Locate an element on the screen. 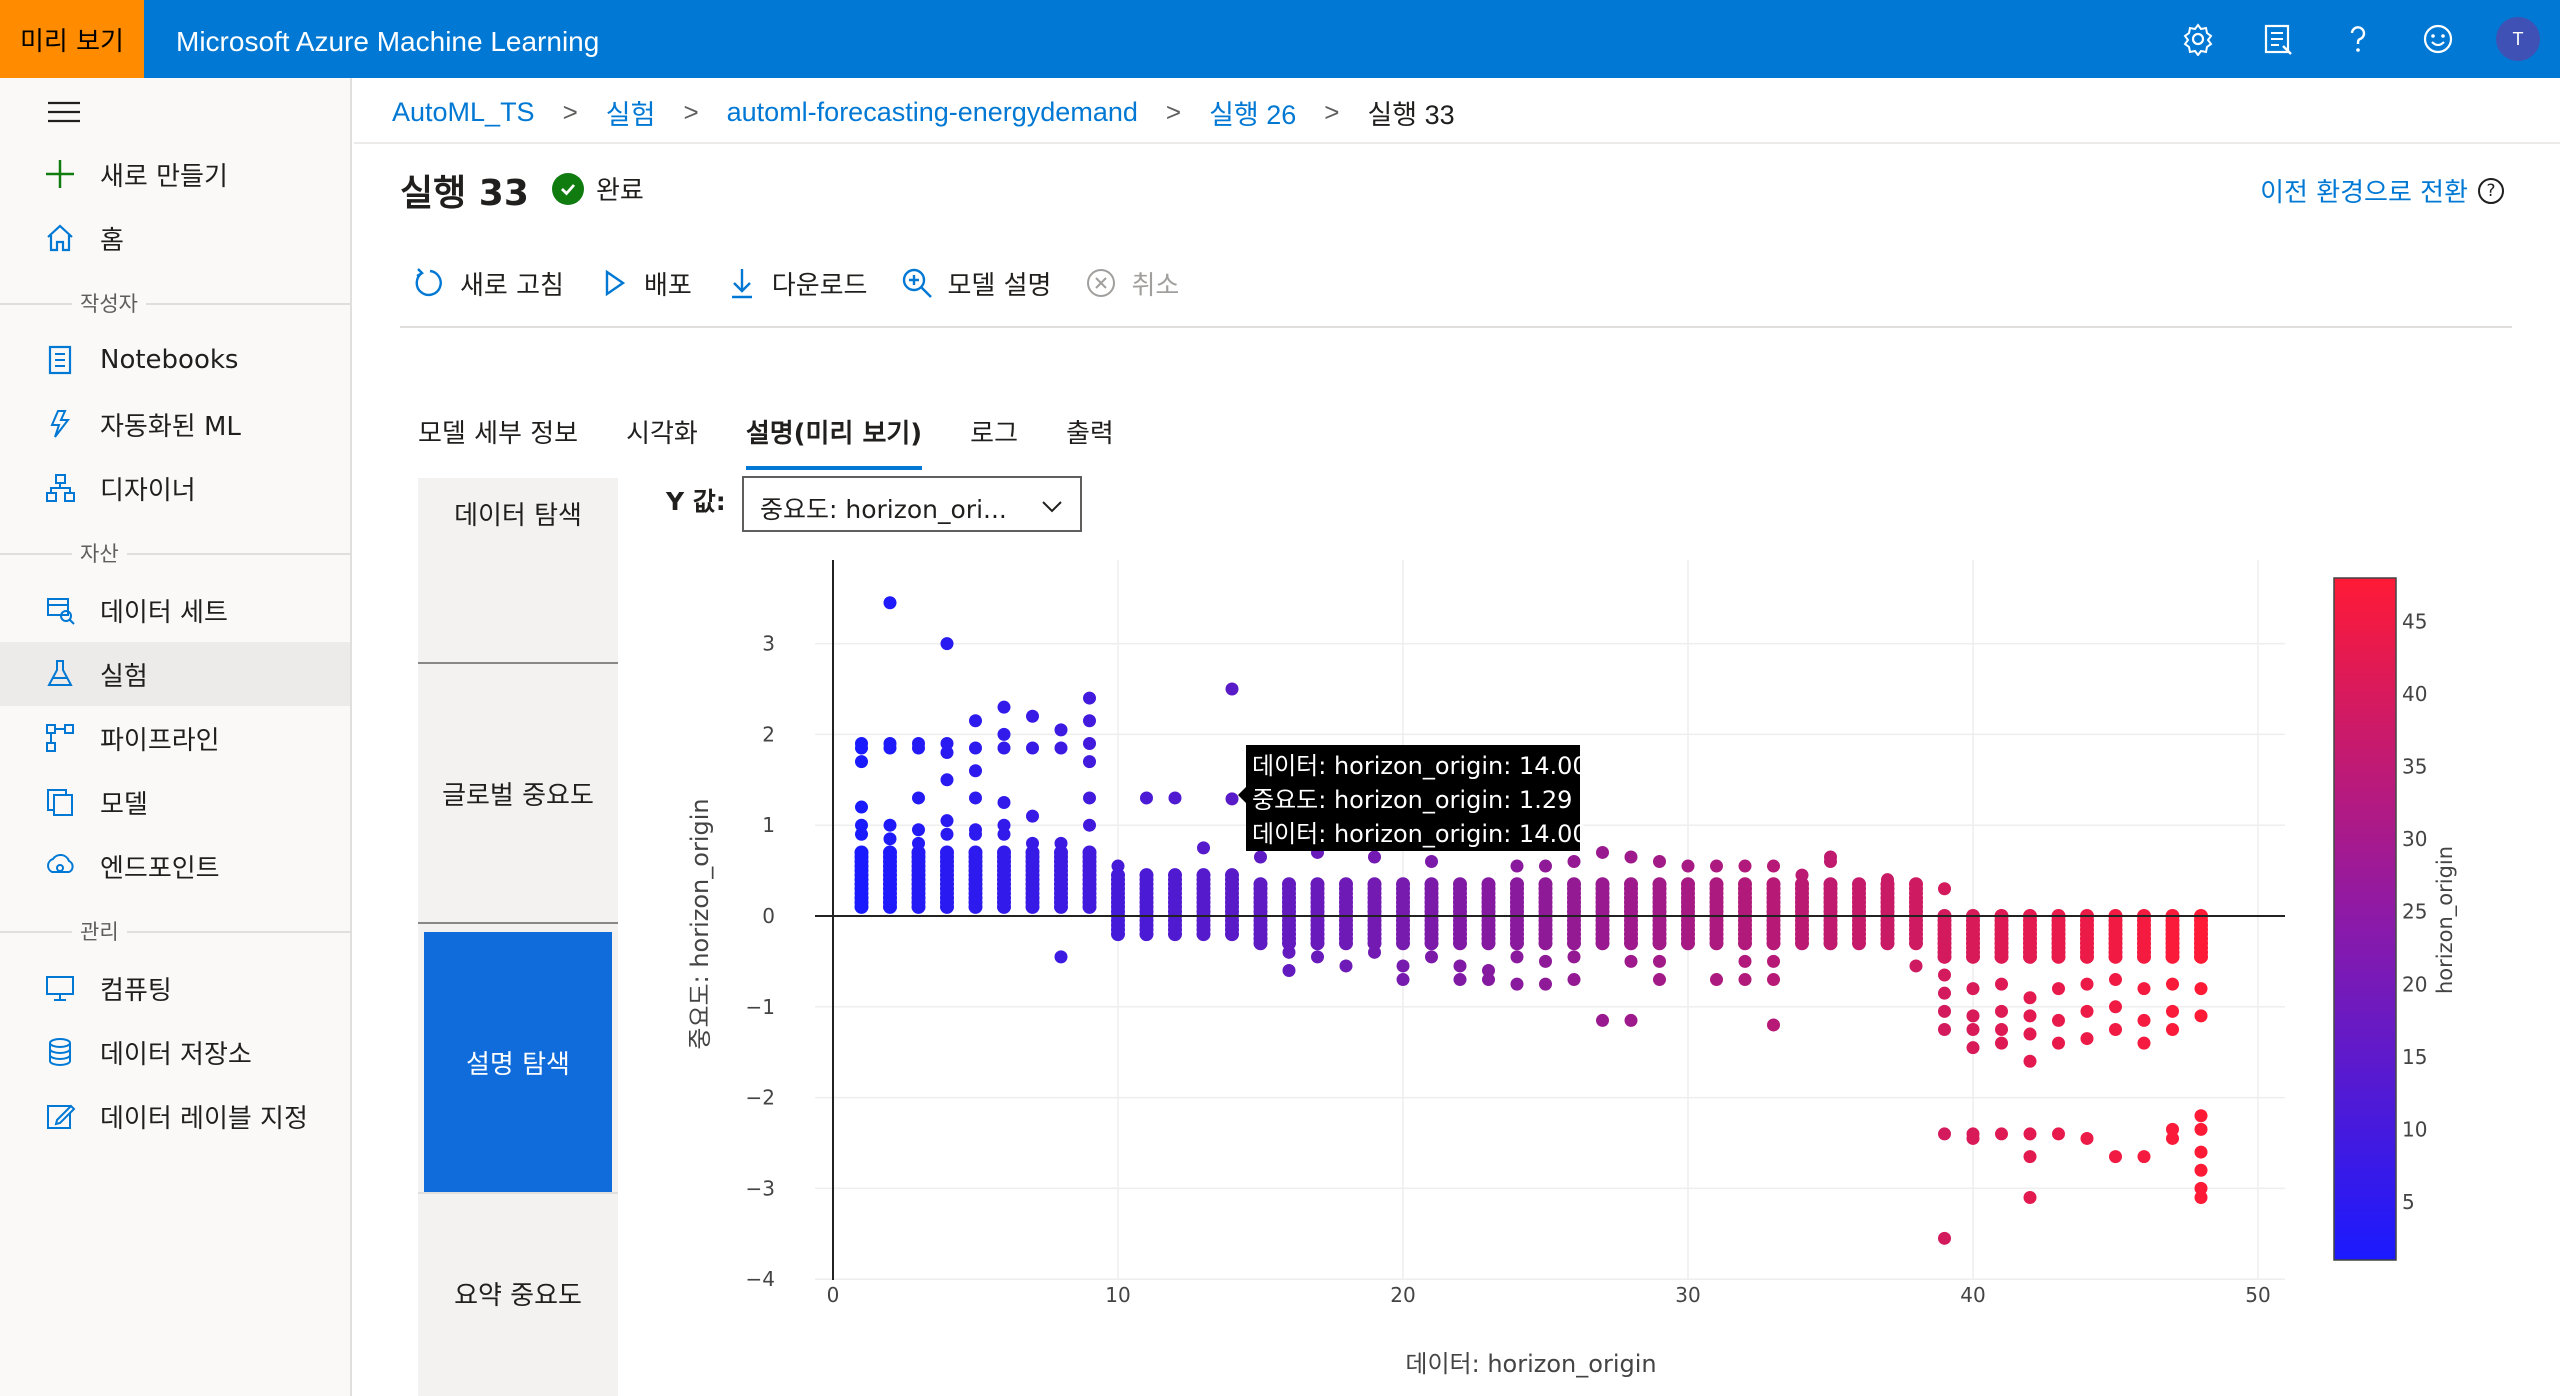 The width and height of the screenshot is (2560, 1396). y-axis-label: 중요도: horizon_origin is located at coordinates (700, 923).